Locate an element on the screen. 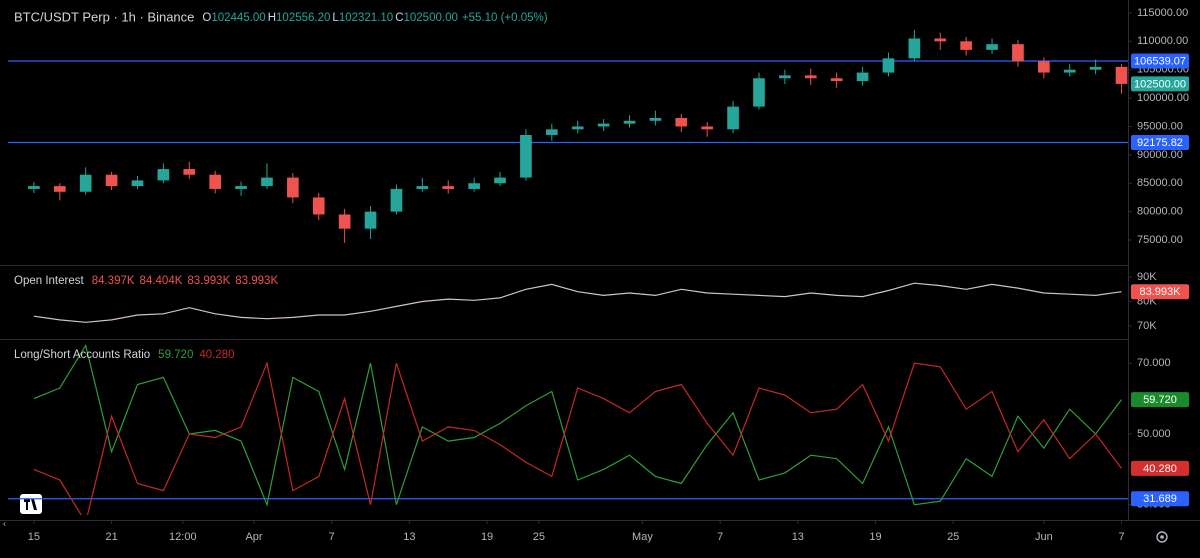 Image resolution: width=1200 pixels, height=558 pixels. pane-title: Open Interest is located at coordinates (49, 281).